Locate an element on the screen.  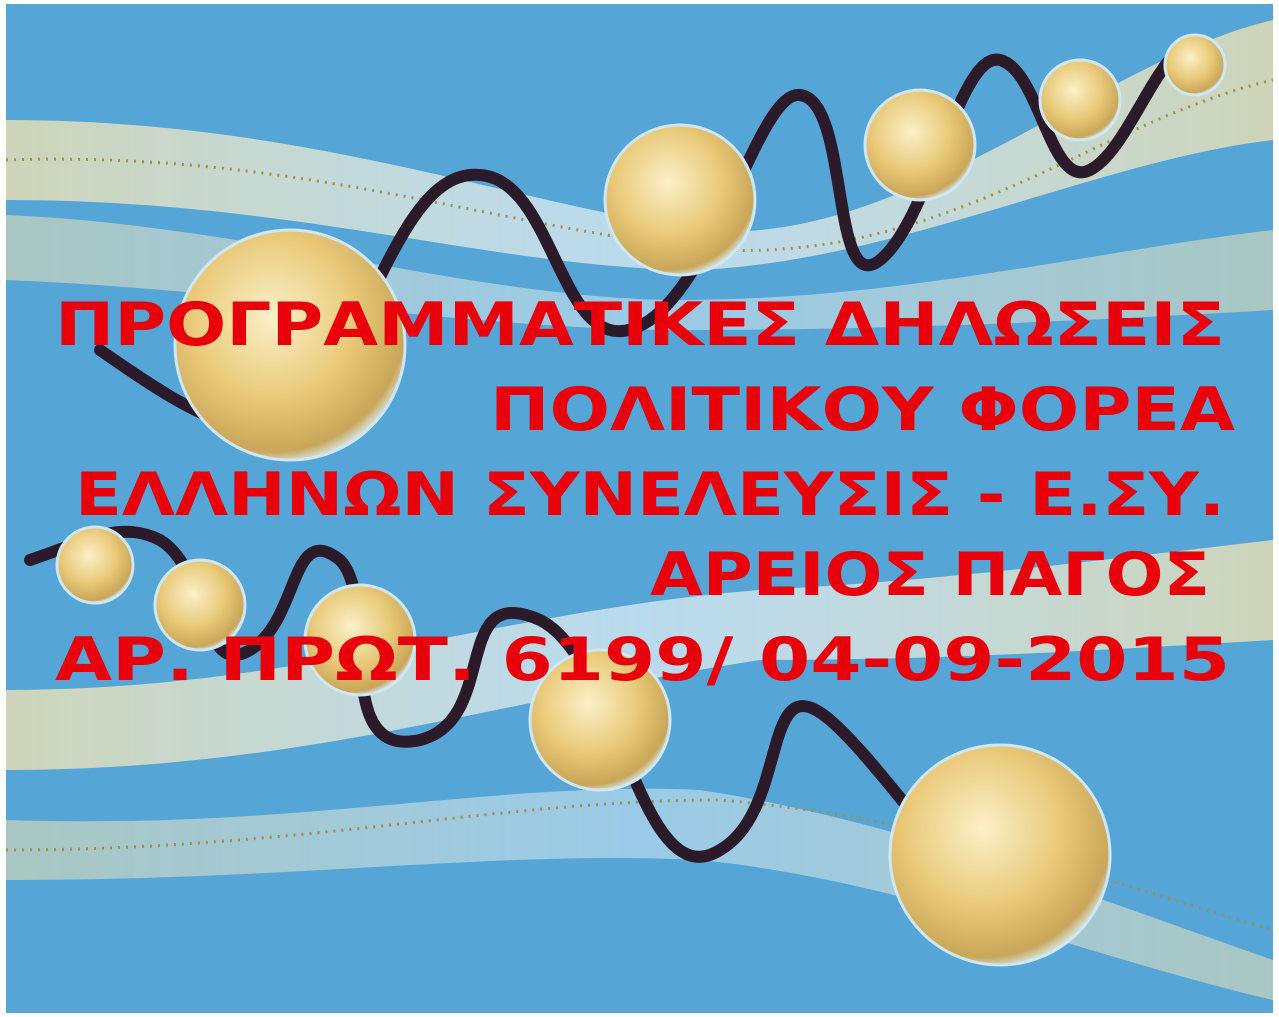
headline-line: ΑΡ. ΠΡΩΤ. 6199/ 04-09-2015 is located at coordinates (642, 660).